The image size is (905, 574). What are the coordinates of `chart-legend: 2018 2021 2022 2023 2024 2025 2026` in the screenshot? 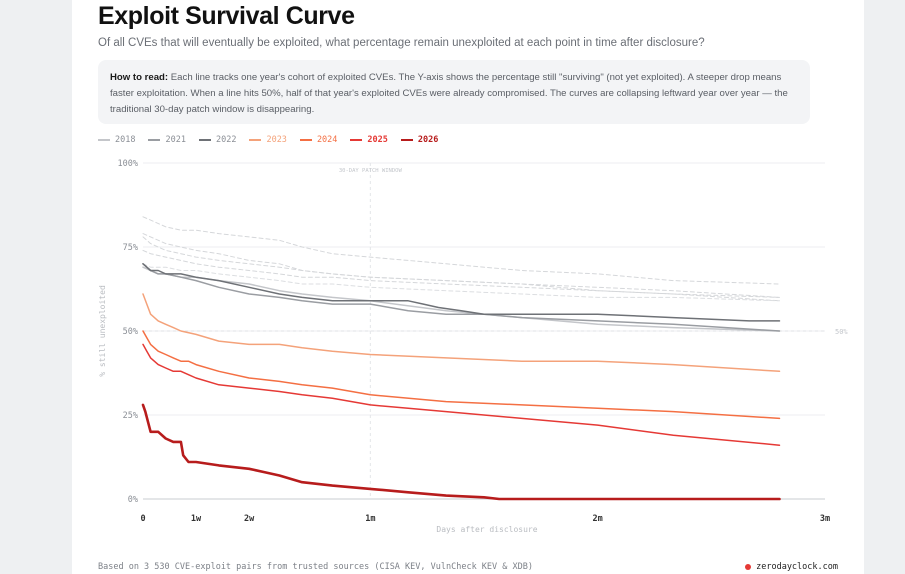 It's located at (268, 140).